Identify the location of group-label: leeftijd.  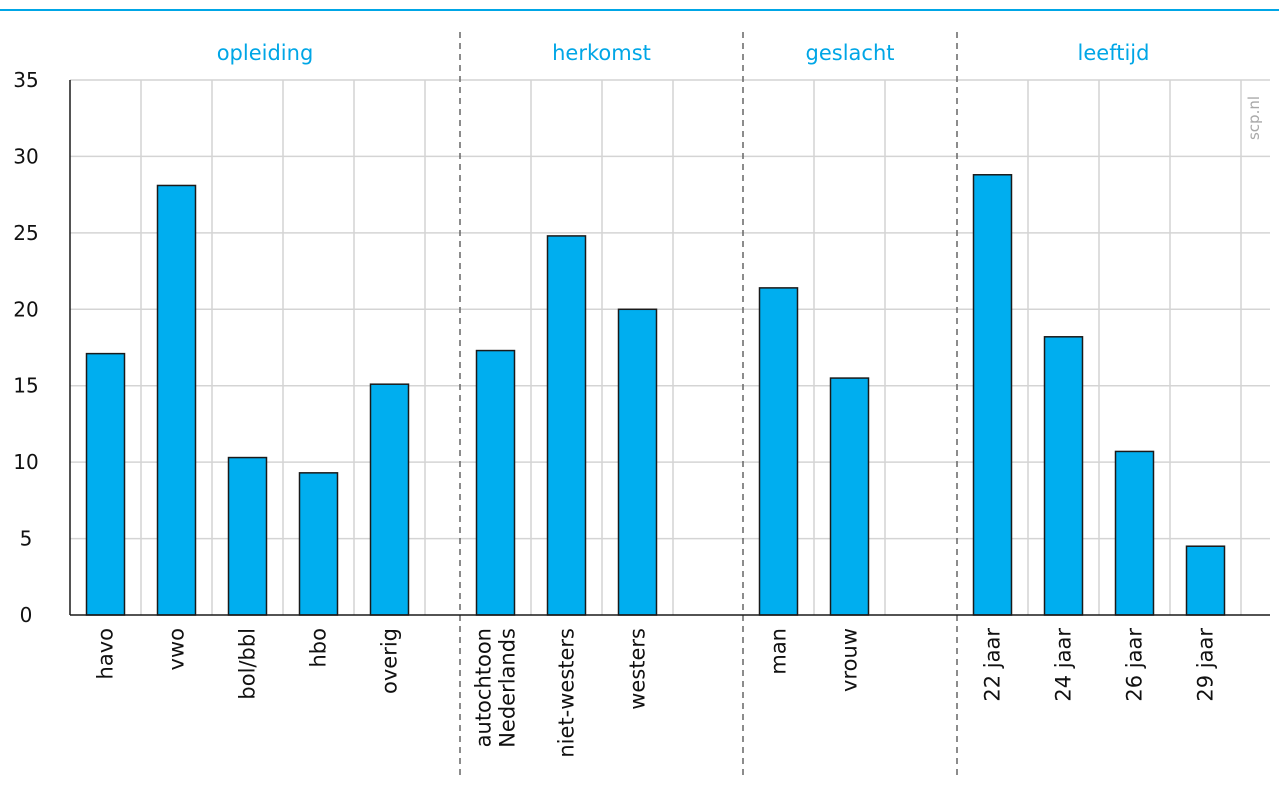
(1114, 53).